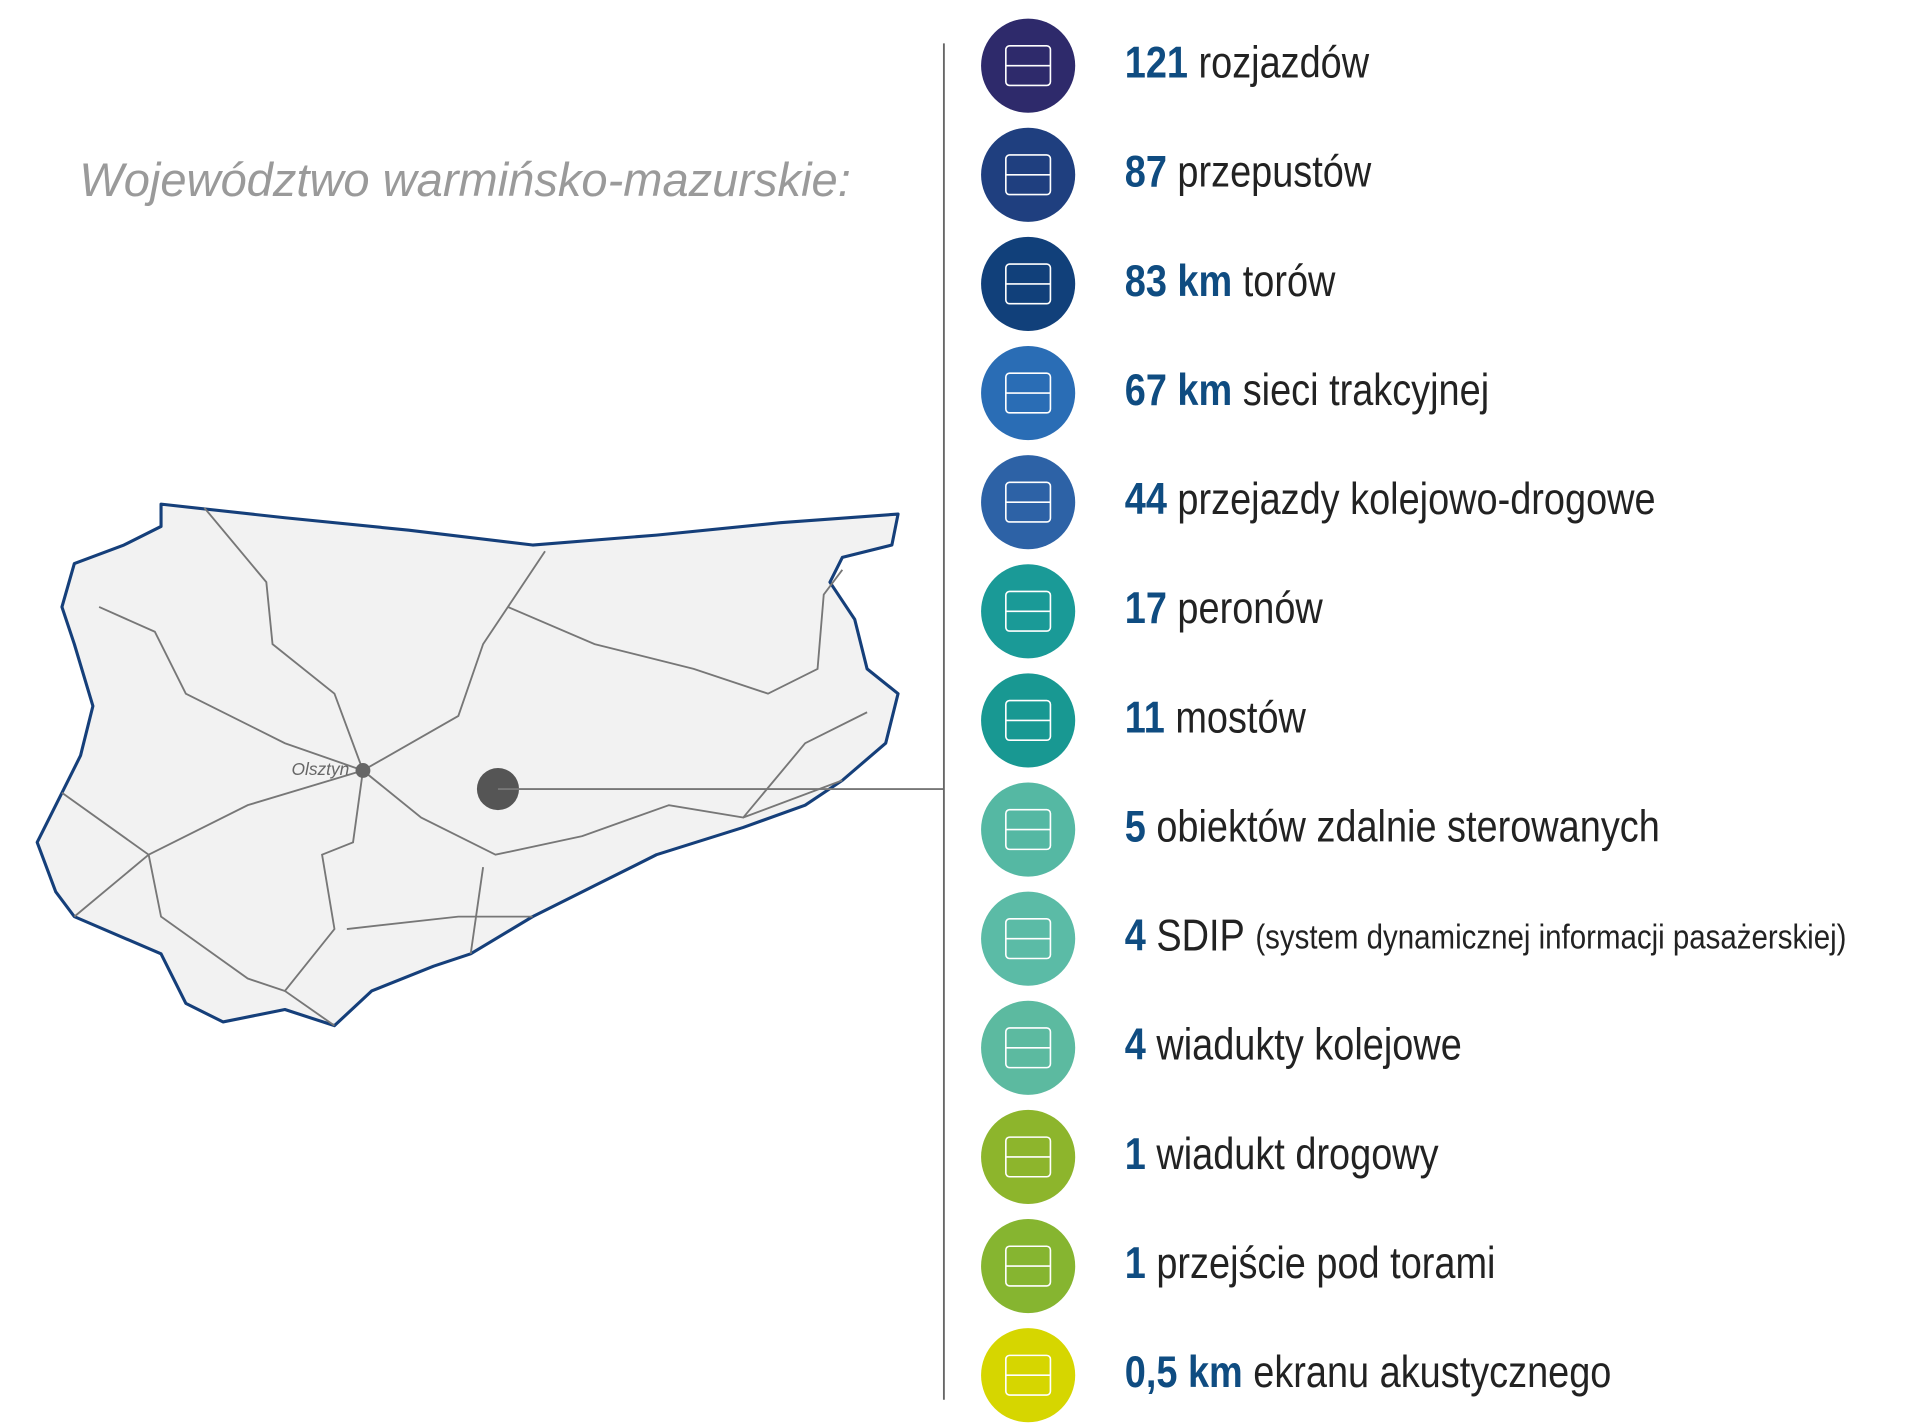 This screenshot has height=1424, width=1920. I want to click on item-row: 1 wiadukt drogowy, so click(1210, 1157).